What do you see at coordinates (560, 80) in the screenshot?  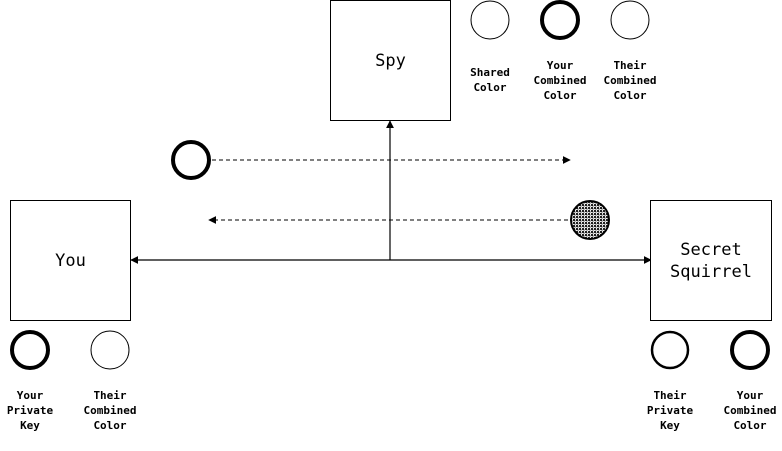 I see `spy-your-combined-color-label: Your Combined Color` at bounding box center [560, 80].